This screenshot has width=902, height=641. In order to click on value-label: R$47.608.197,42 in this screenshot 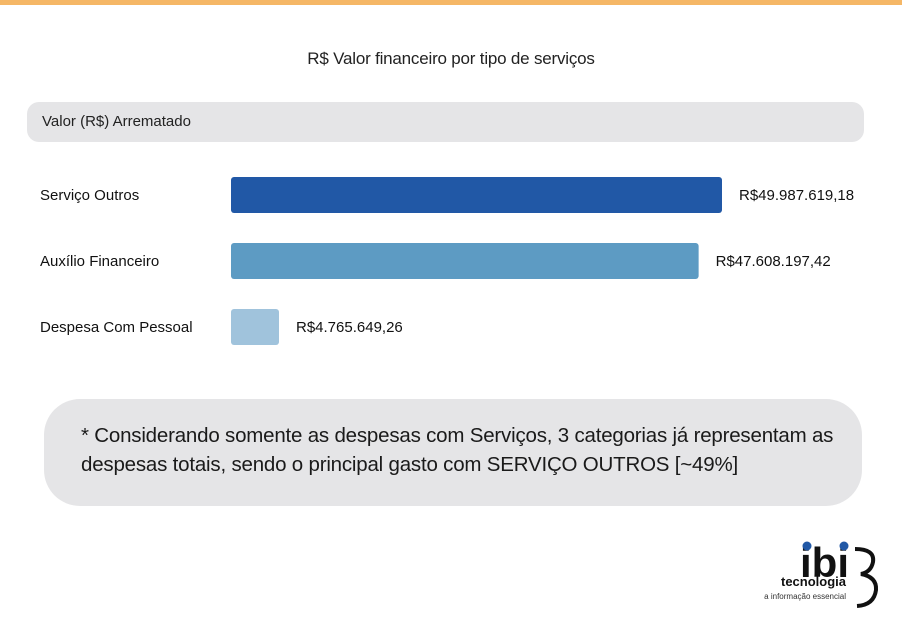, I will do `click(773, 261)`.